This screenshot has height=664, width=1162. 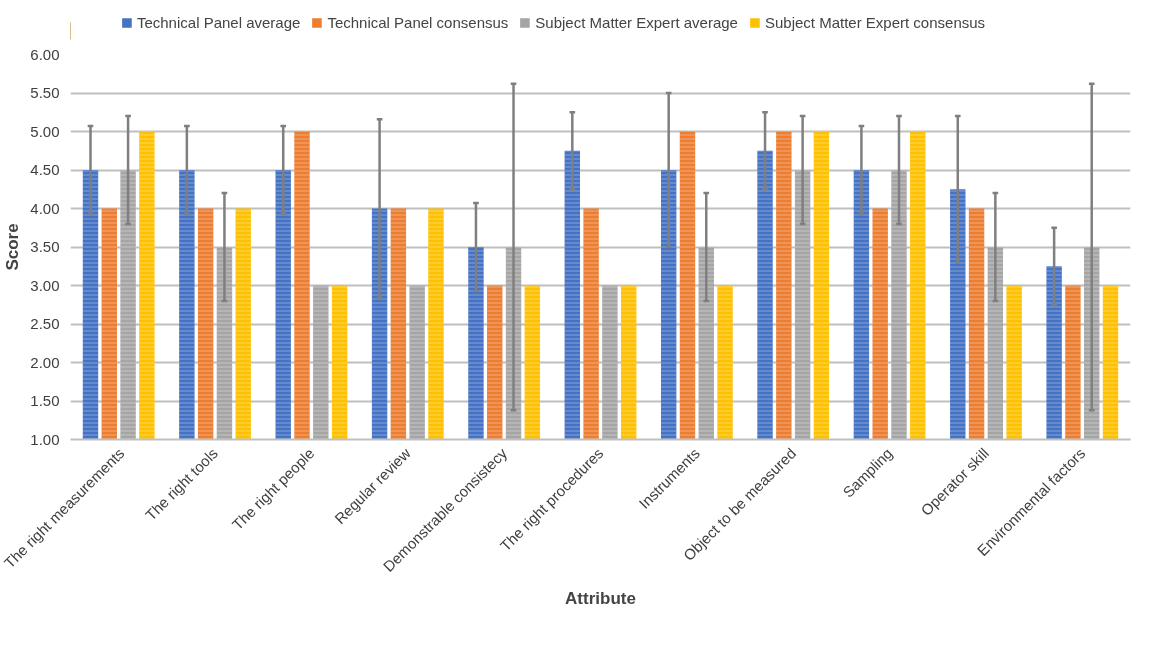 I want to click on y-tick-label: 1.00, so click(x=45, y=439).